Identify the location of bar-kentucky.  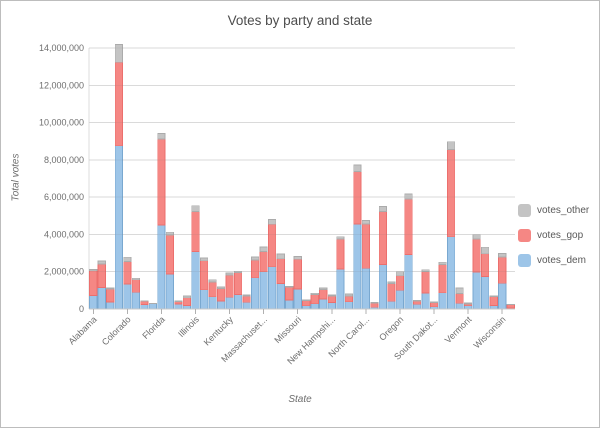
(229, 291).